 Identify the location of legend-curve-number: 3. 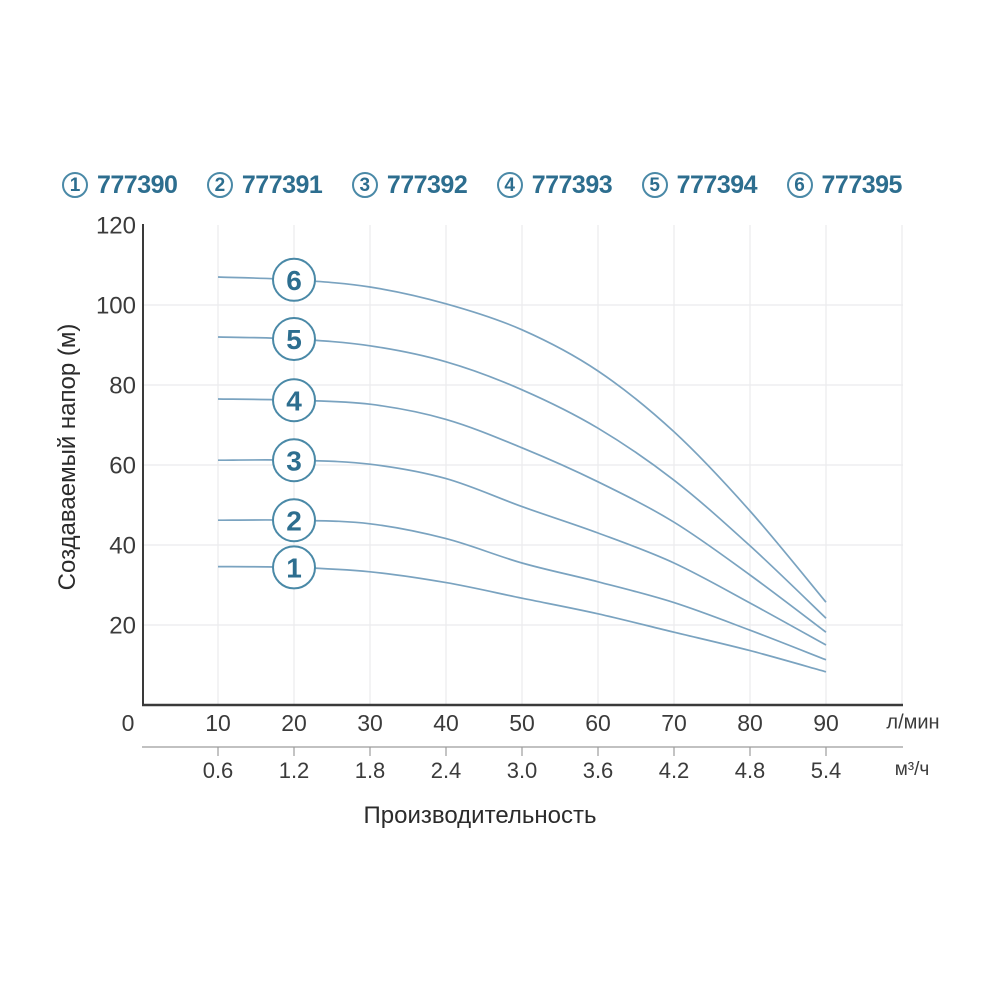
(364, 185).